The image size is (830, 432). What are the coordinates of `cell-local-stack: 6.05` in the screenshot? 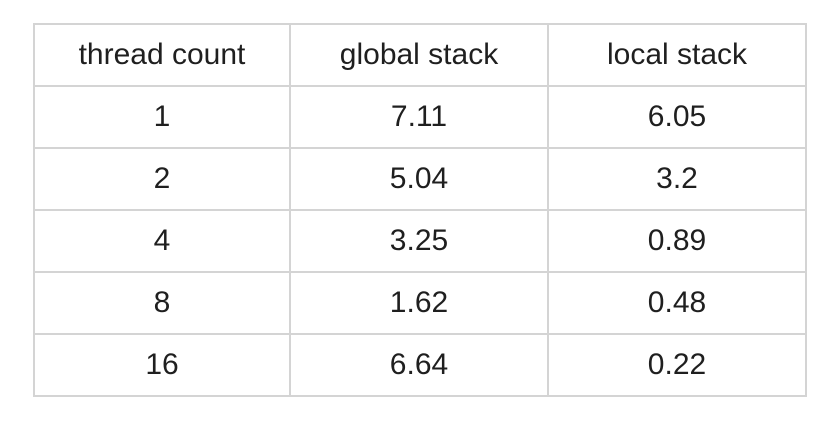 It's located at (677, 117).